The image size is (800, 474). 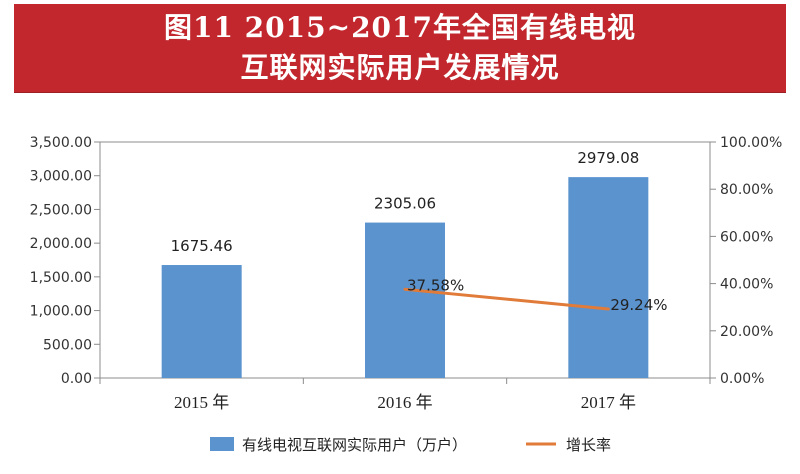 I want to click on left-tick-label: 3,500.00, so click(x=61, y=143).